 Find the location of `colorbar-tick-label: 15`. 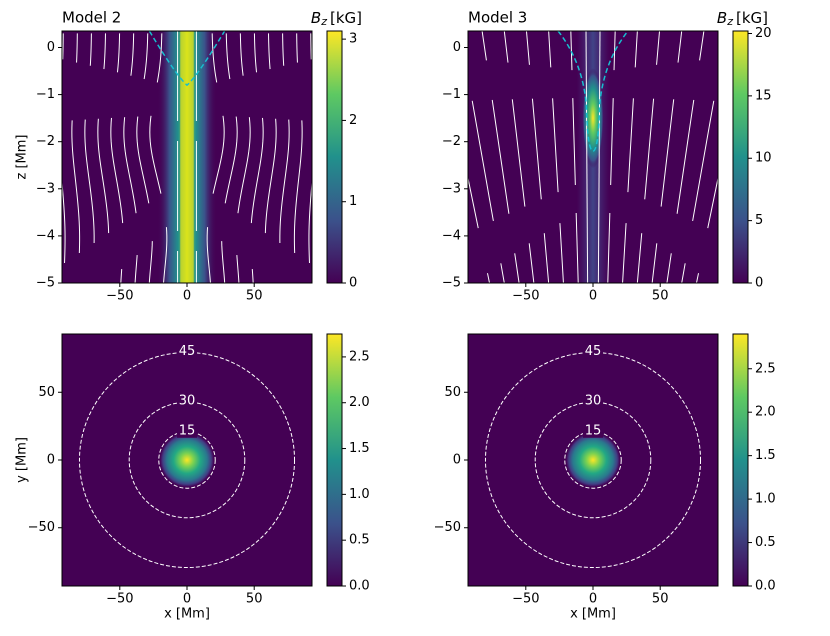

colorbar-tick-label: 15 is located at coordinates (763, 95).